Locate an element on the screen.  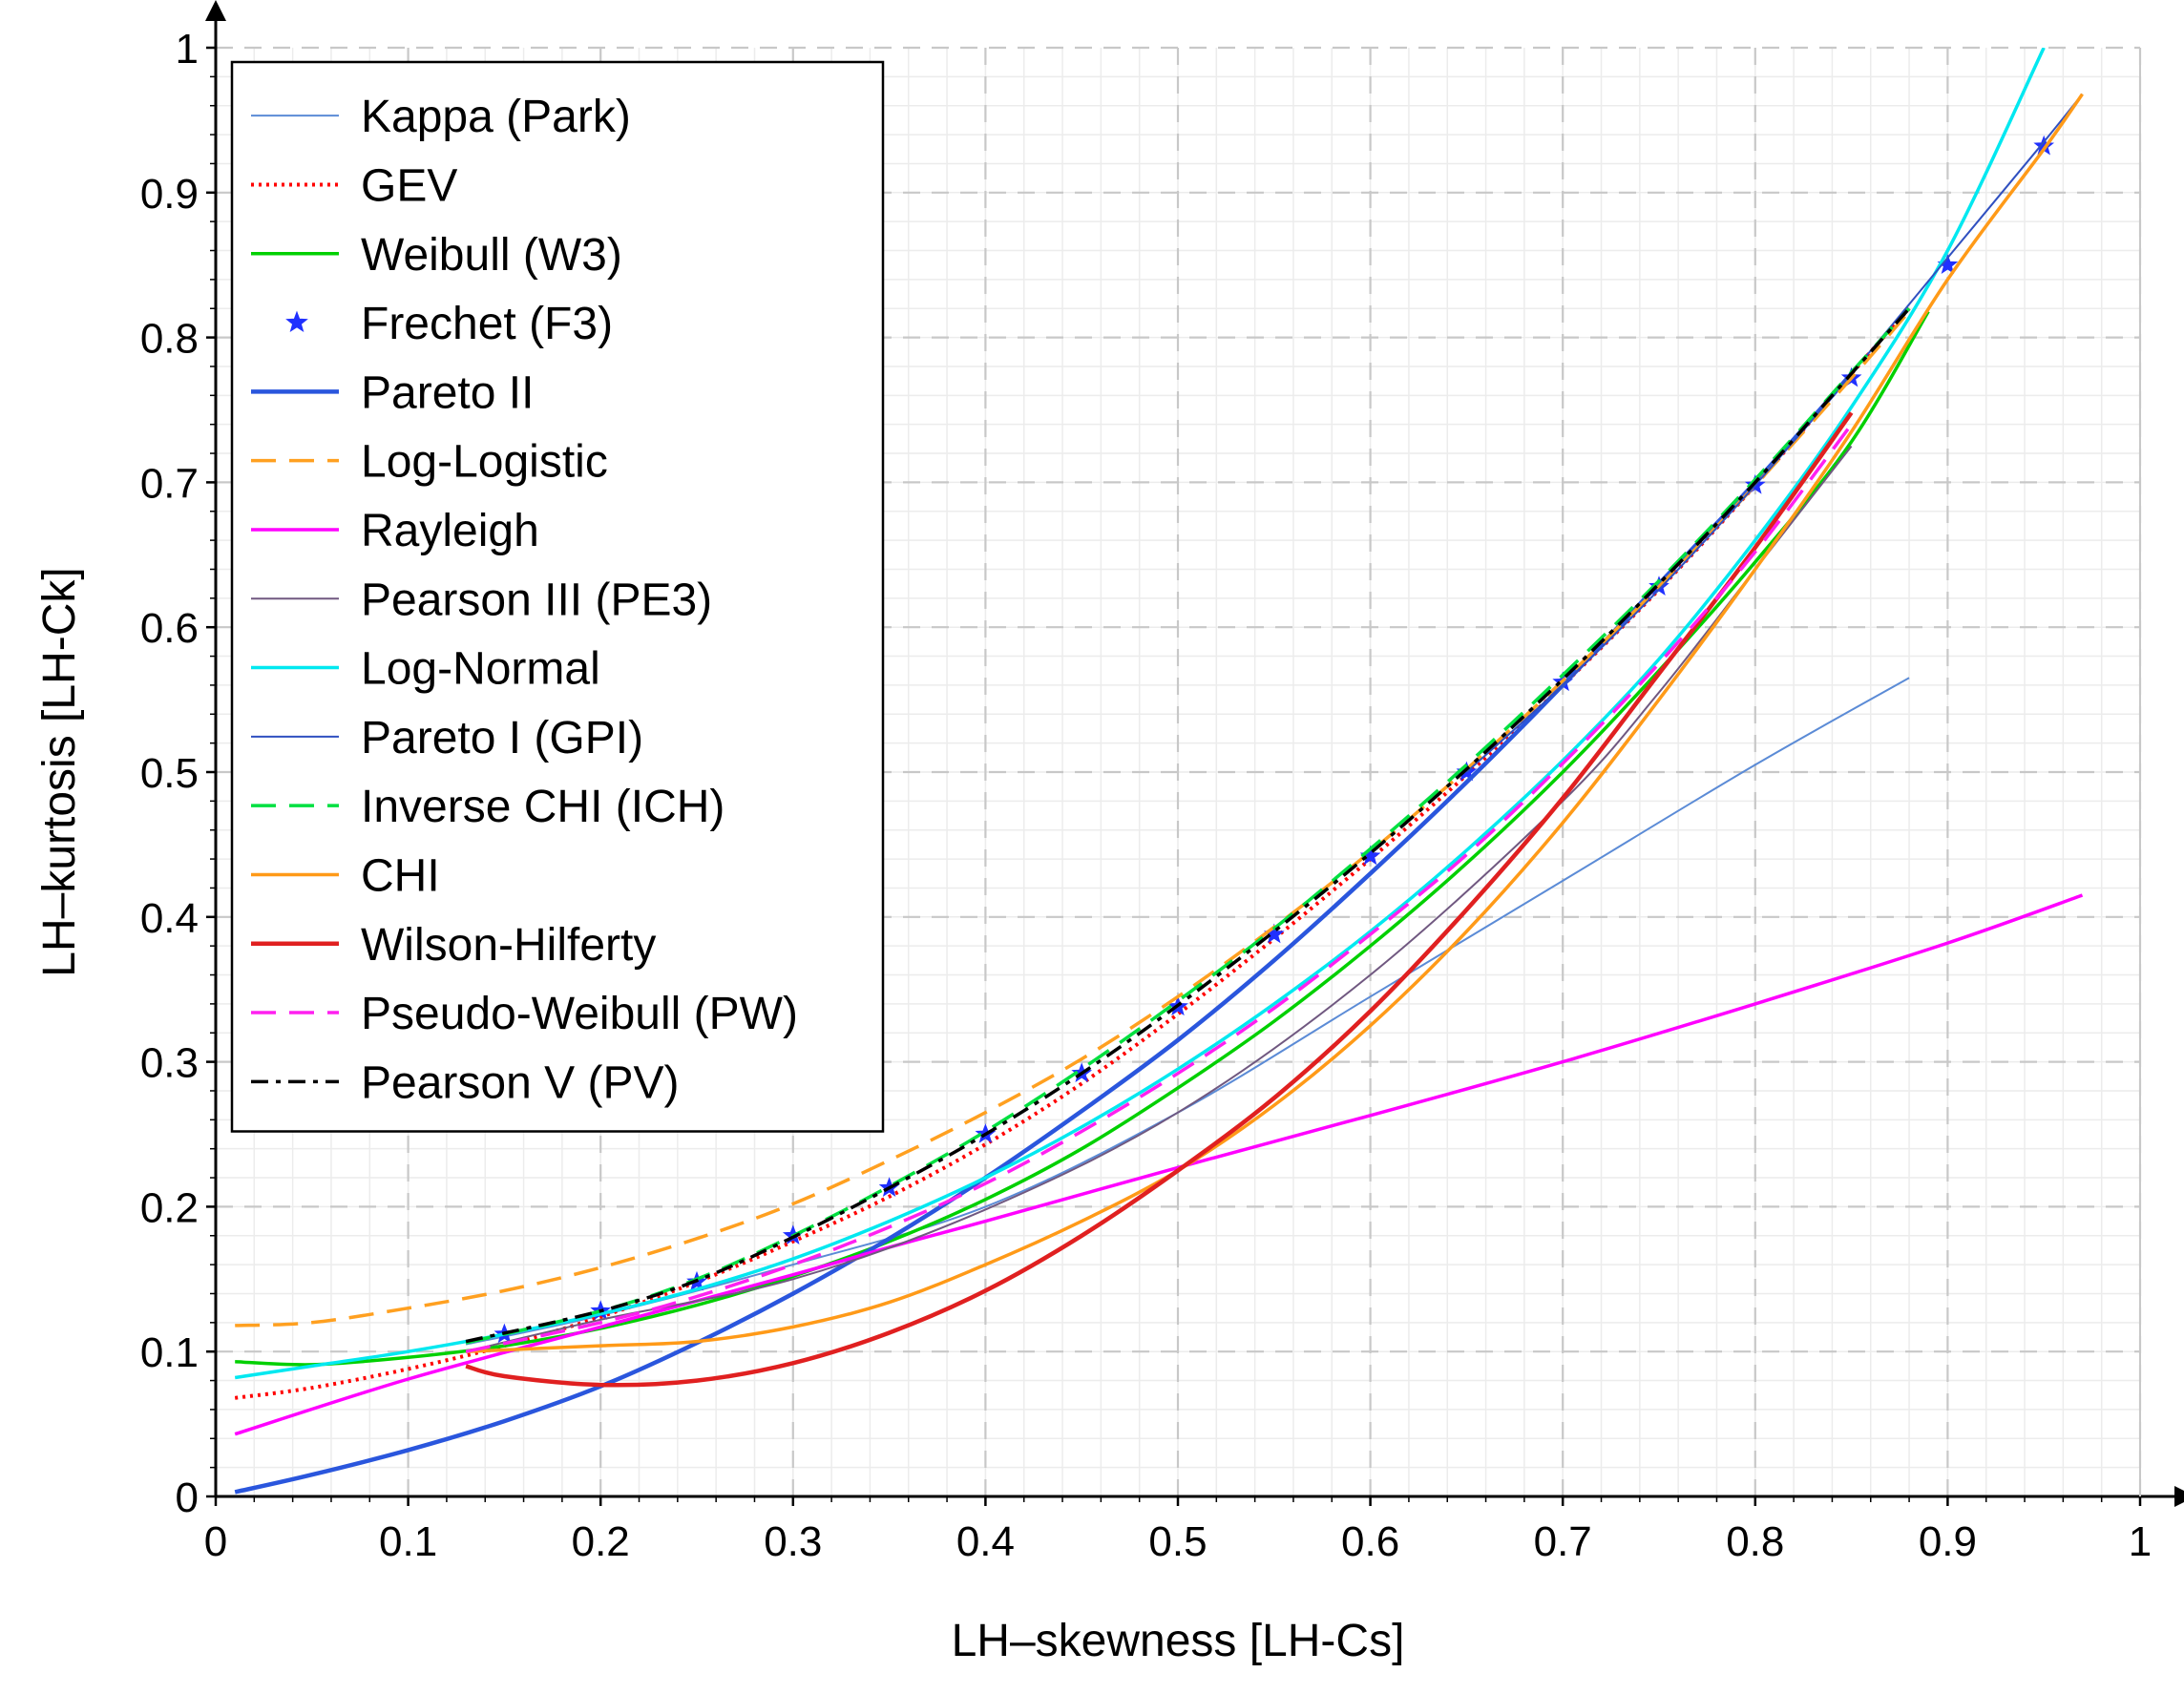
x-tick-label: 0.9 is located at coordinates (1948, 1541).